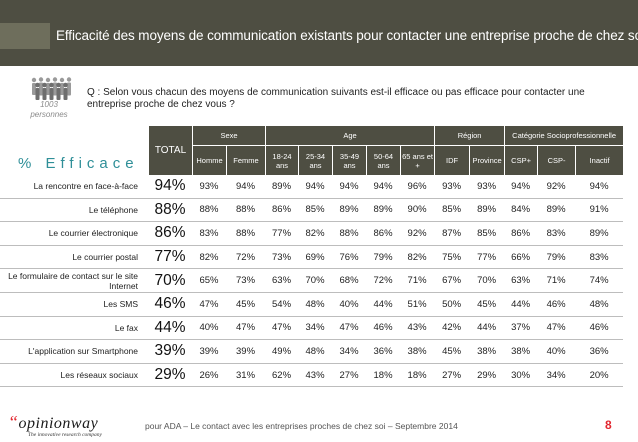 This screenshot has width=638, height=442. Describe the element at coordinates (452, 234) in the screenshot. I see `cell-value: 87%` at that location.